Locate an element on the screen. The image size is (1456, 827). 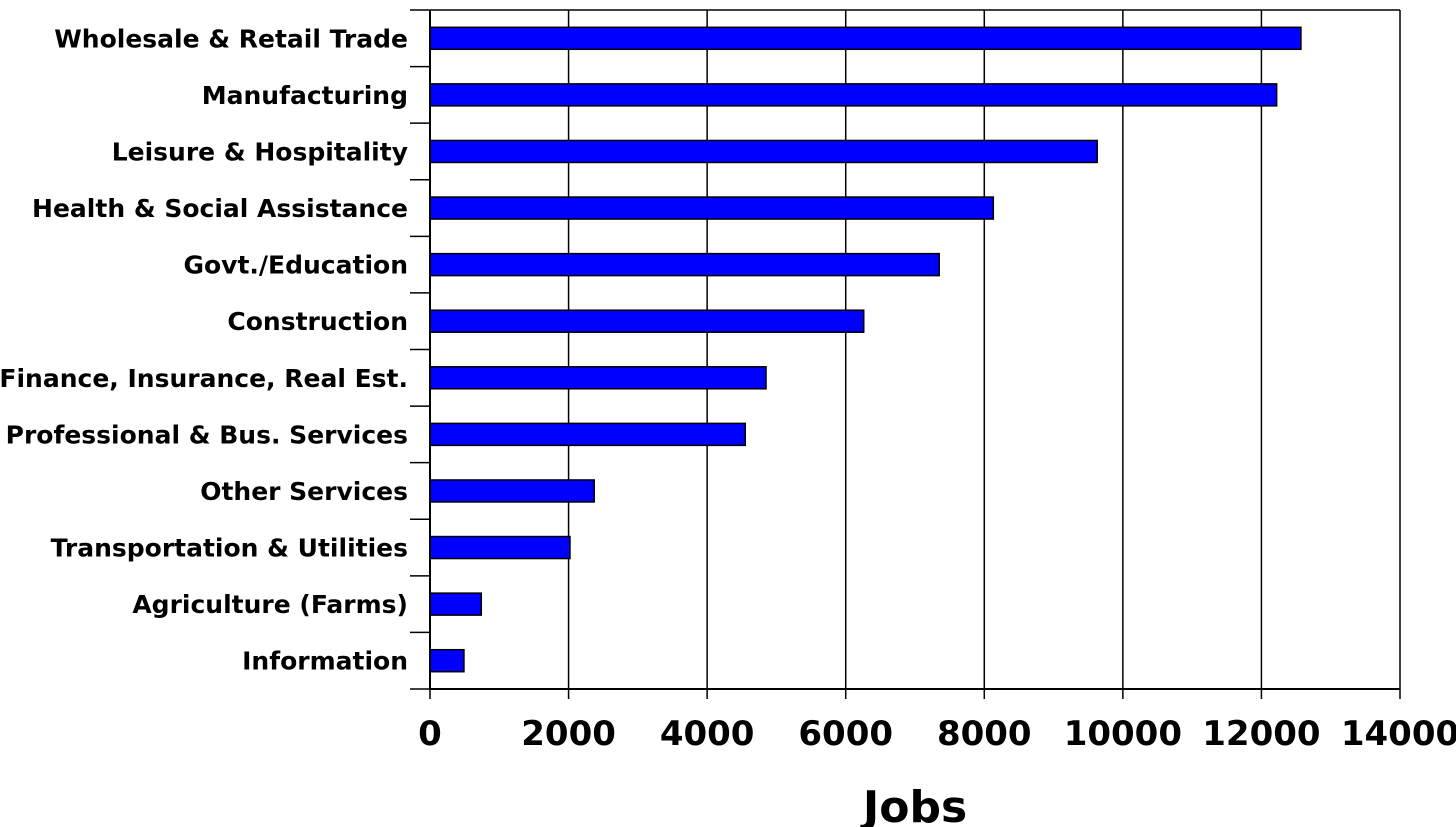
category-label: Agriculture (Farms) is located at coordinates (270, 604).